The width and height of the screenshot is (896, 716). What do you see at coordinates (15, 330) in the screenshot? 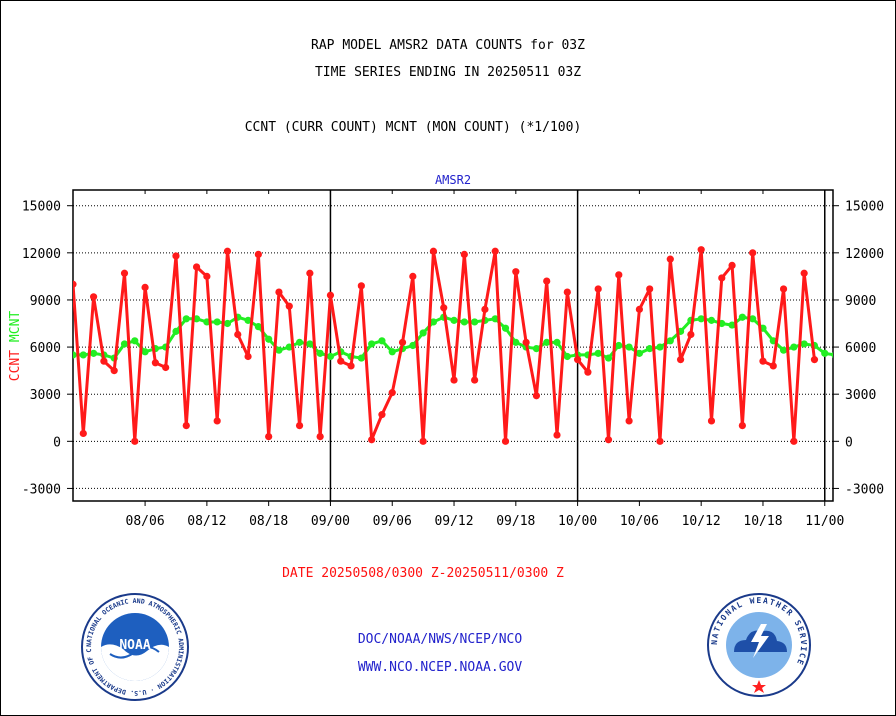
I see `y-axis-label-mcnt: MCNT` at bounding box center [15, 330].